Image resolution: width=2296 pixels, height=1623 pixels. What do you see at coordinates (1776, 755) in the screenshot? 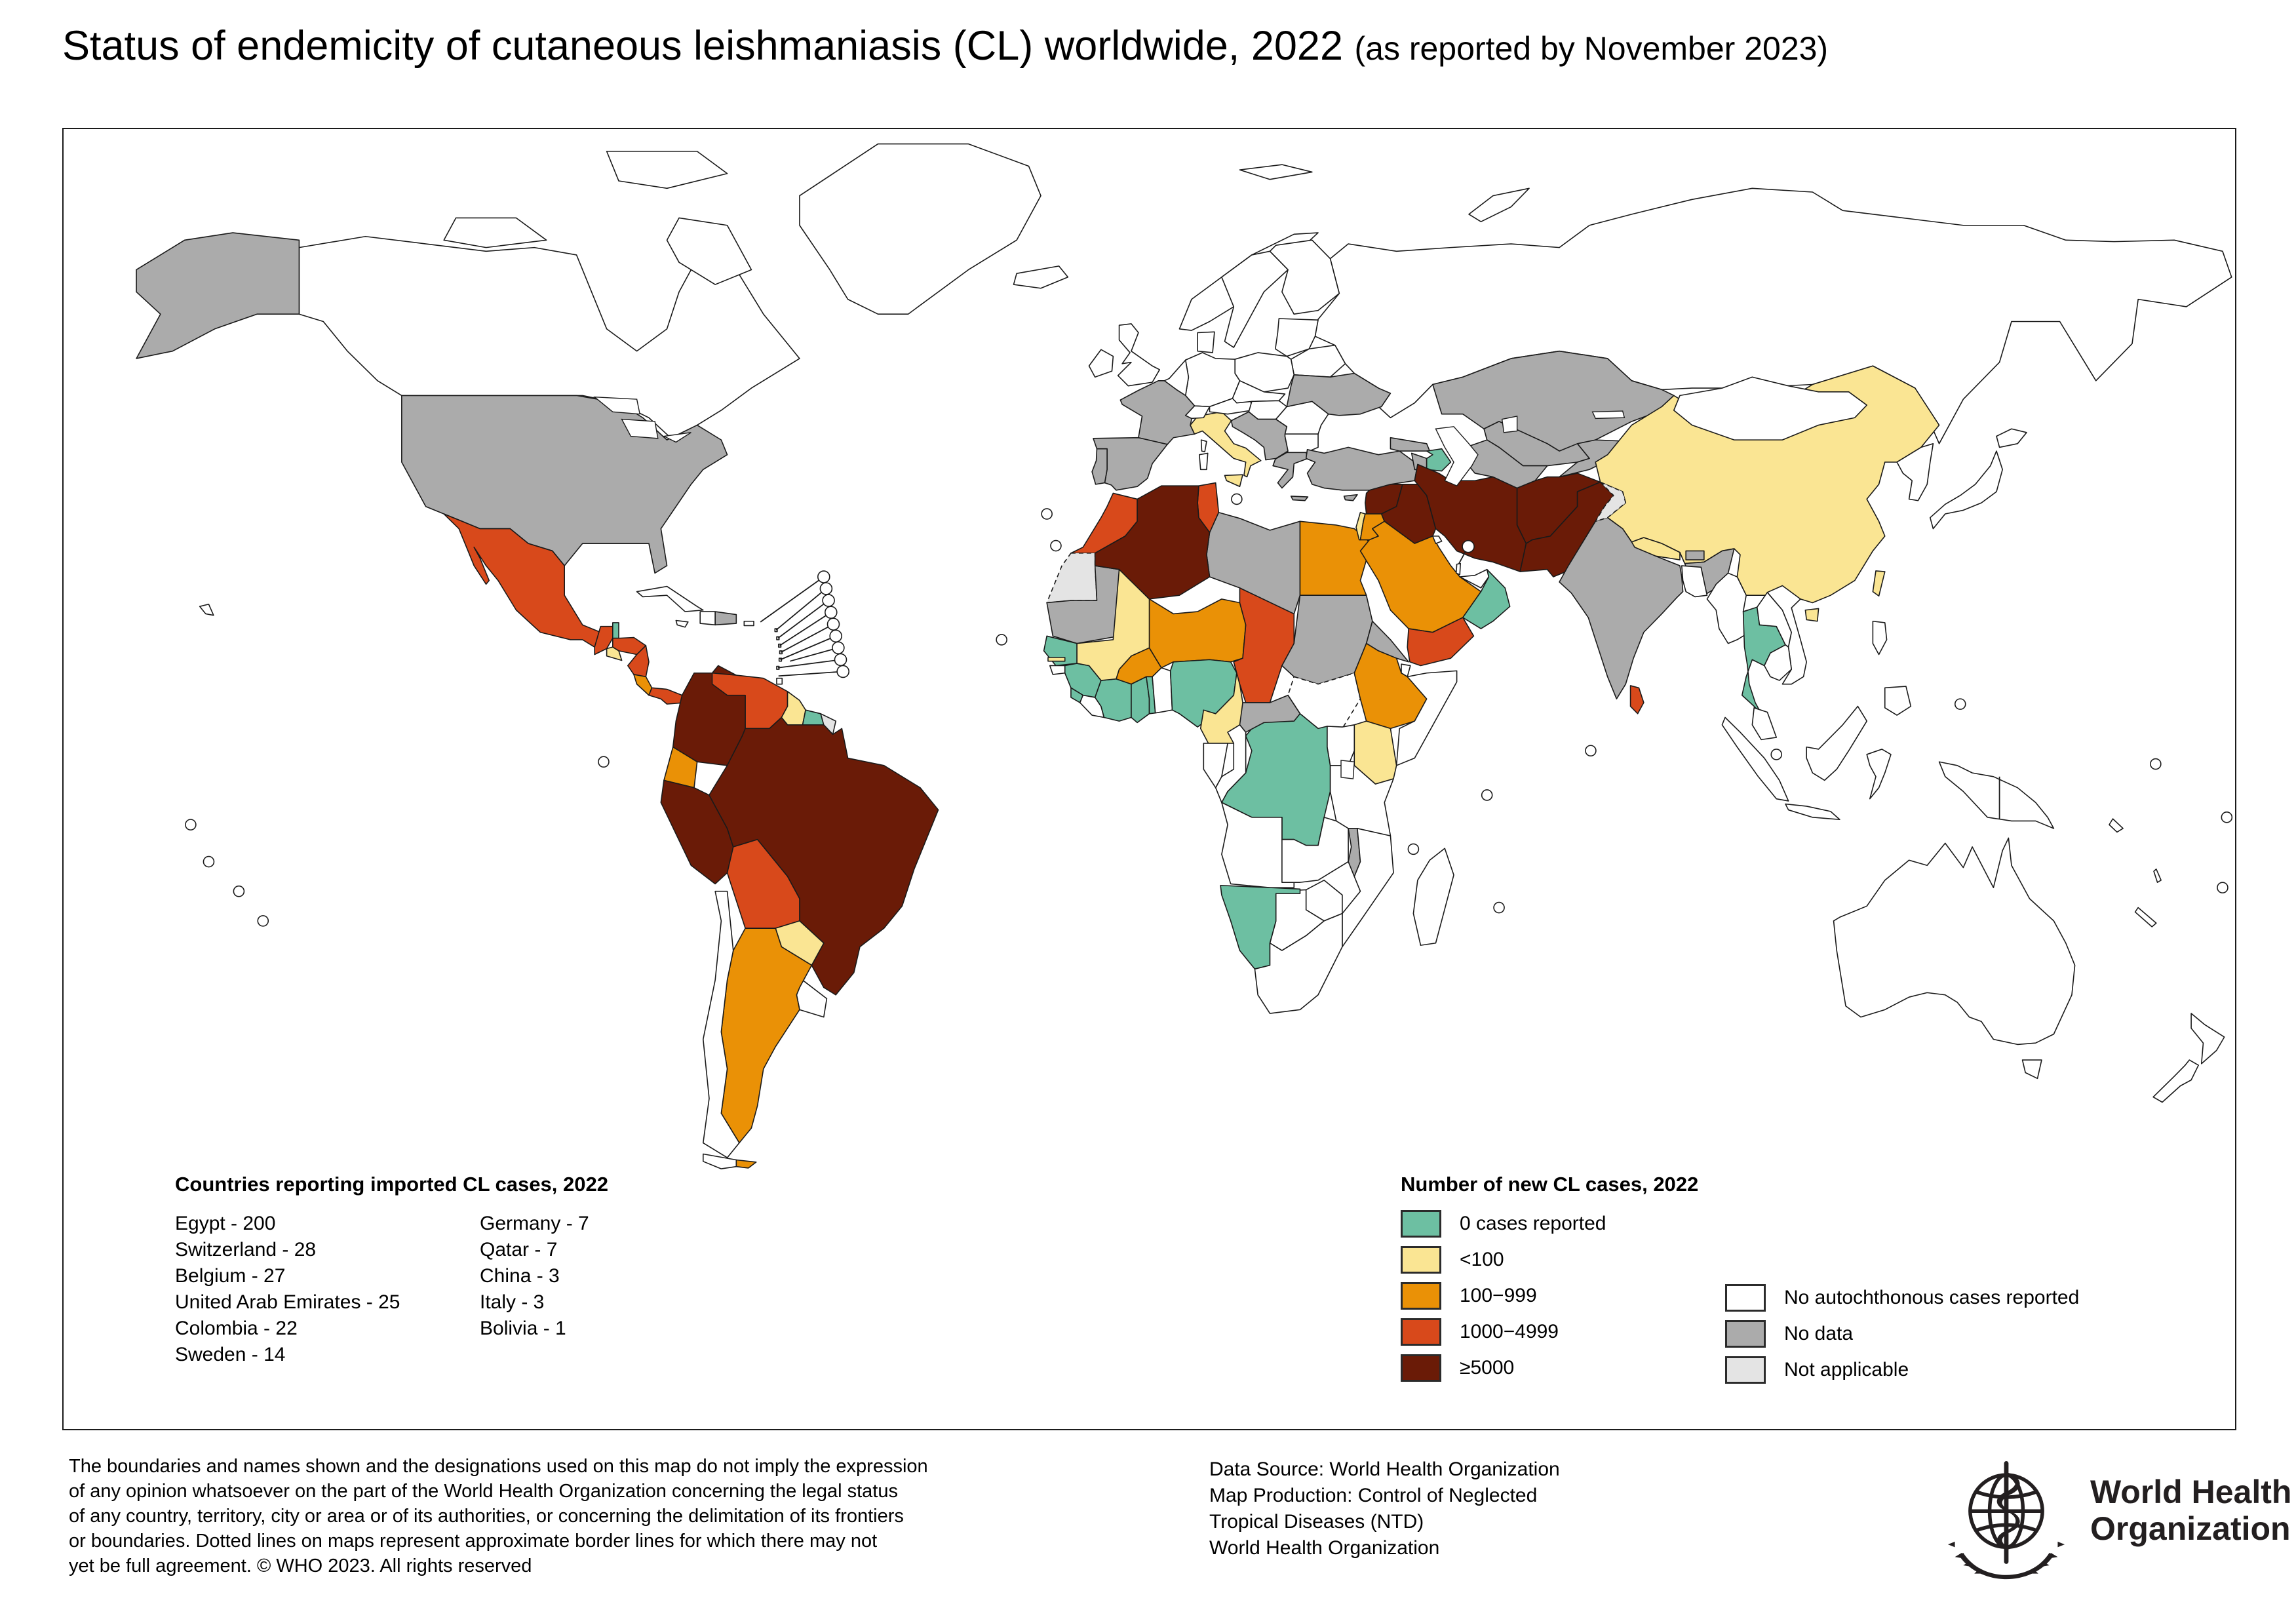
I see `circle-singapore` at bounding box center [1776, 755].